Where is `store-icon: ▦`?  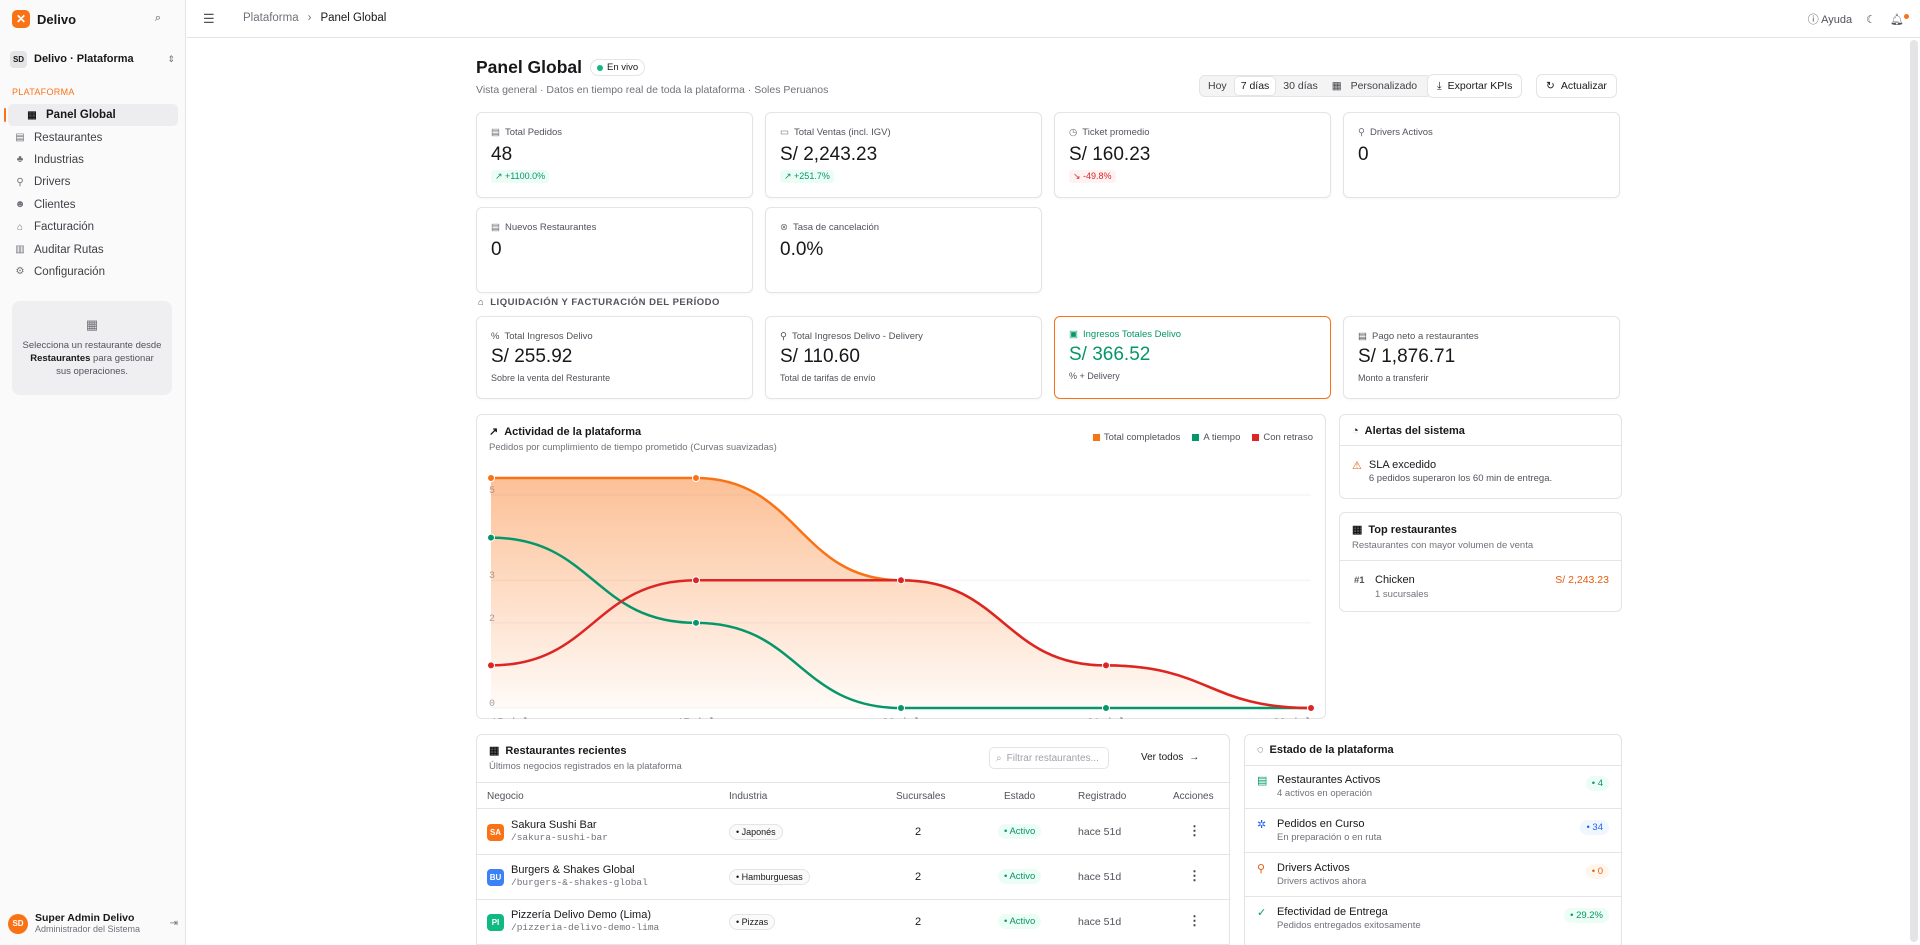 store-icon: ▦ is located at coordinates (494, 751).